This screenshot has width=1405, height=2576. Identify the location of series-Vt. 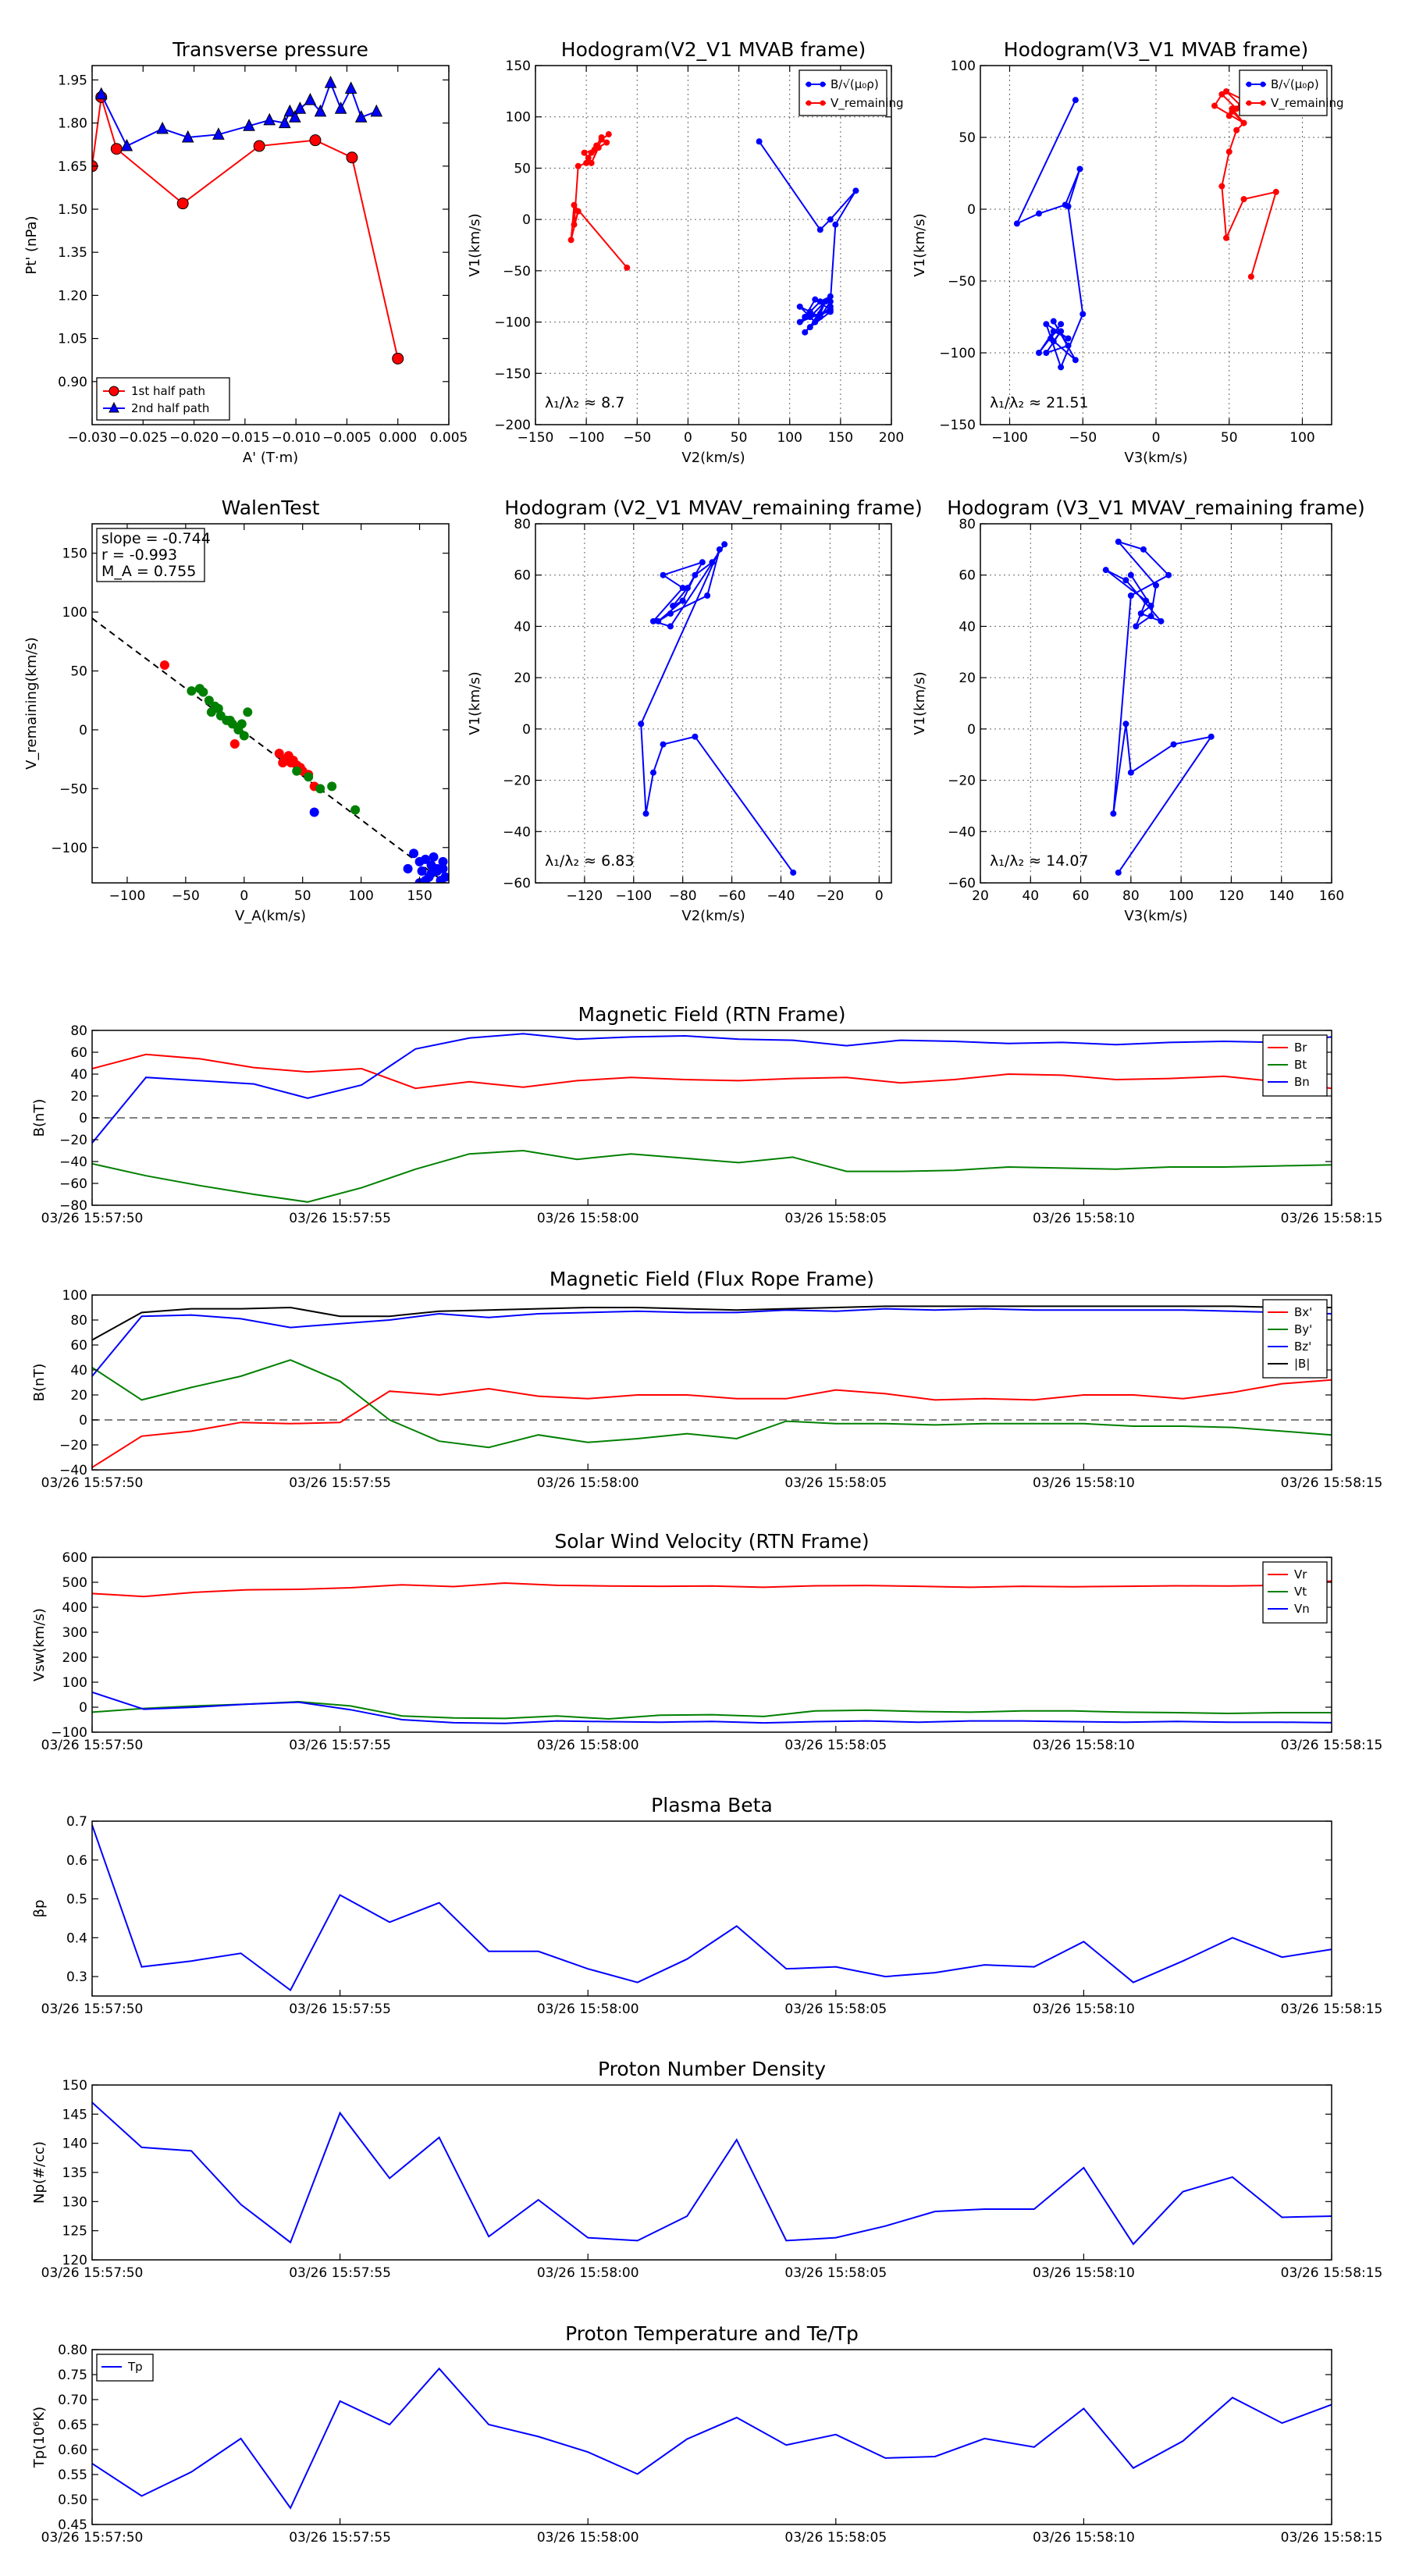
(712, 1710).